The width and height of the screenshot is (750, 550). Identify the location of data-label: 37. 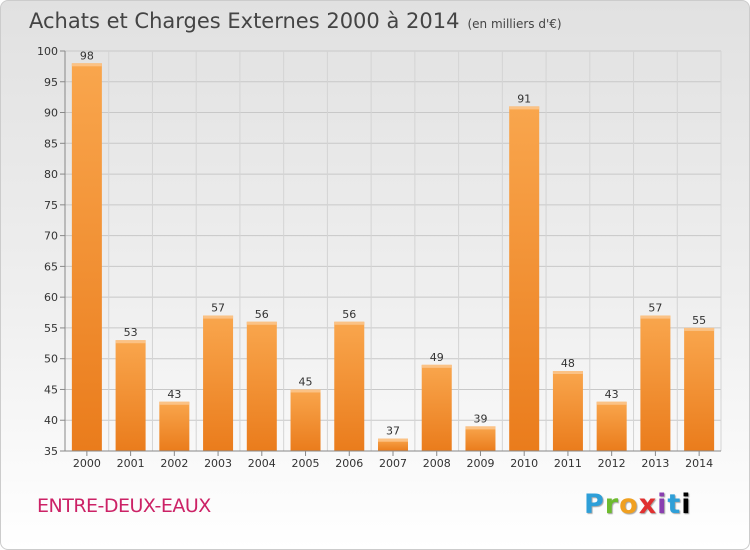
(393, 431).